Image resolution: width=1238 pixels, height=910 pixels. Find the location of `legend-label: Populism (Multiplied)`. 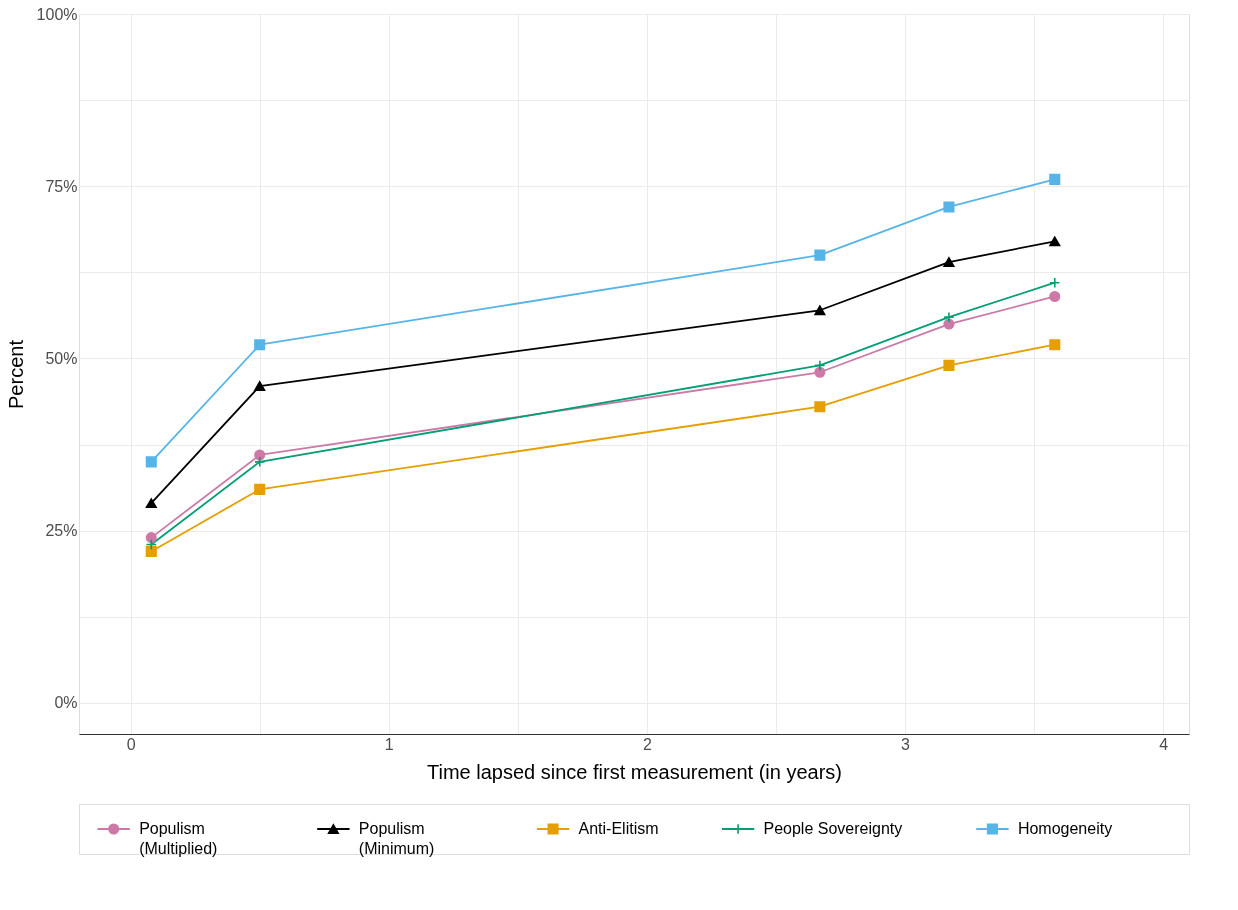

legend-label: Populism (Multiplied) is located at coordinates (178, 838).